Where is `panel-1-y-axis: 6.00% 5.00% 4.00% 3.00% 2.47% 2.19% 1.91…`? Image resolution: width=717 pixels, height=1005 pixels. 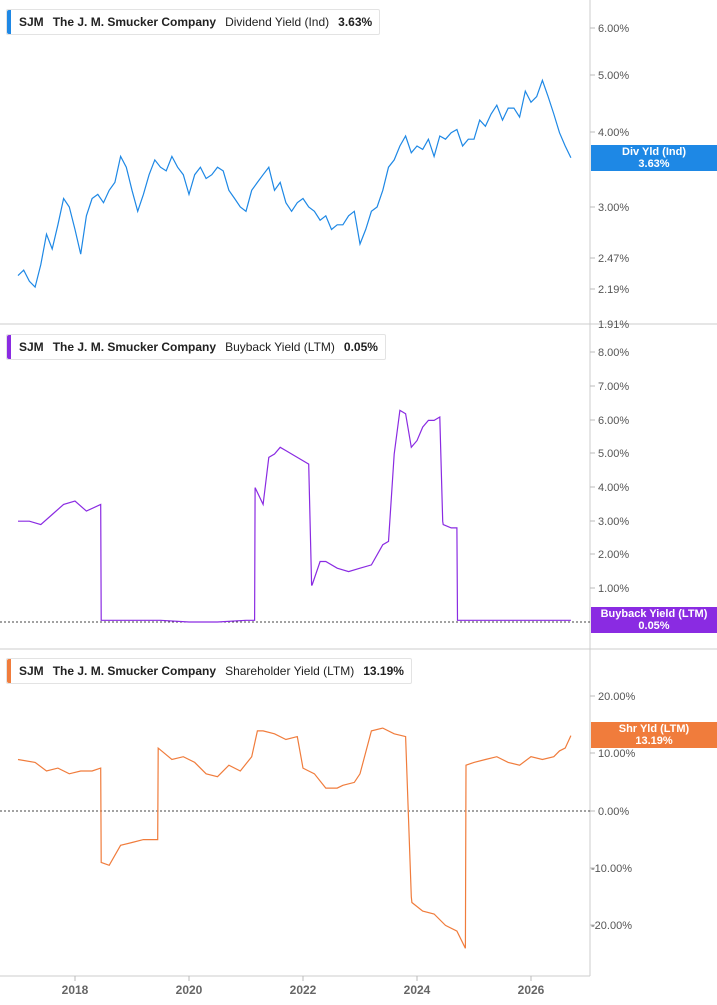
panel-1-y-axis: 6.00% 5.00% 4.00% 3.00% 2.47% 2.19% 1.91… is located at coordinates (613, 177).